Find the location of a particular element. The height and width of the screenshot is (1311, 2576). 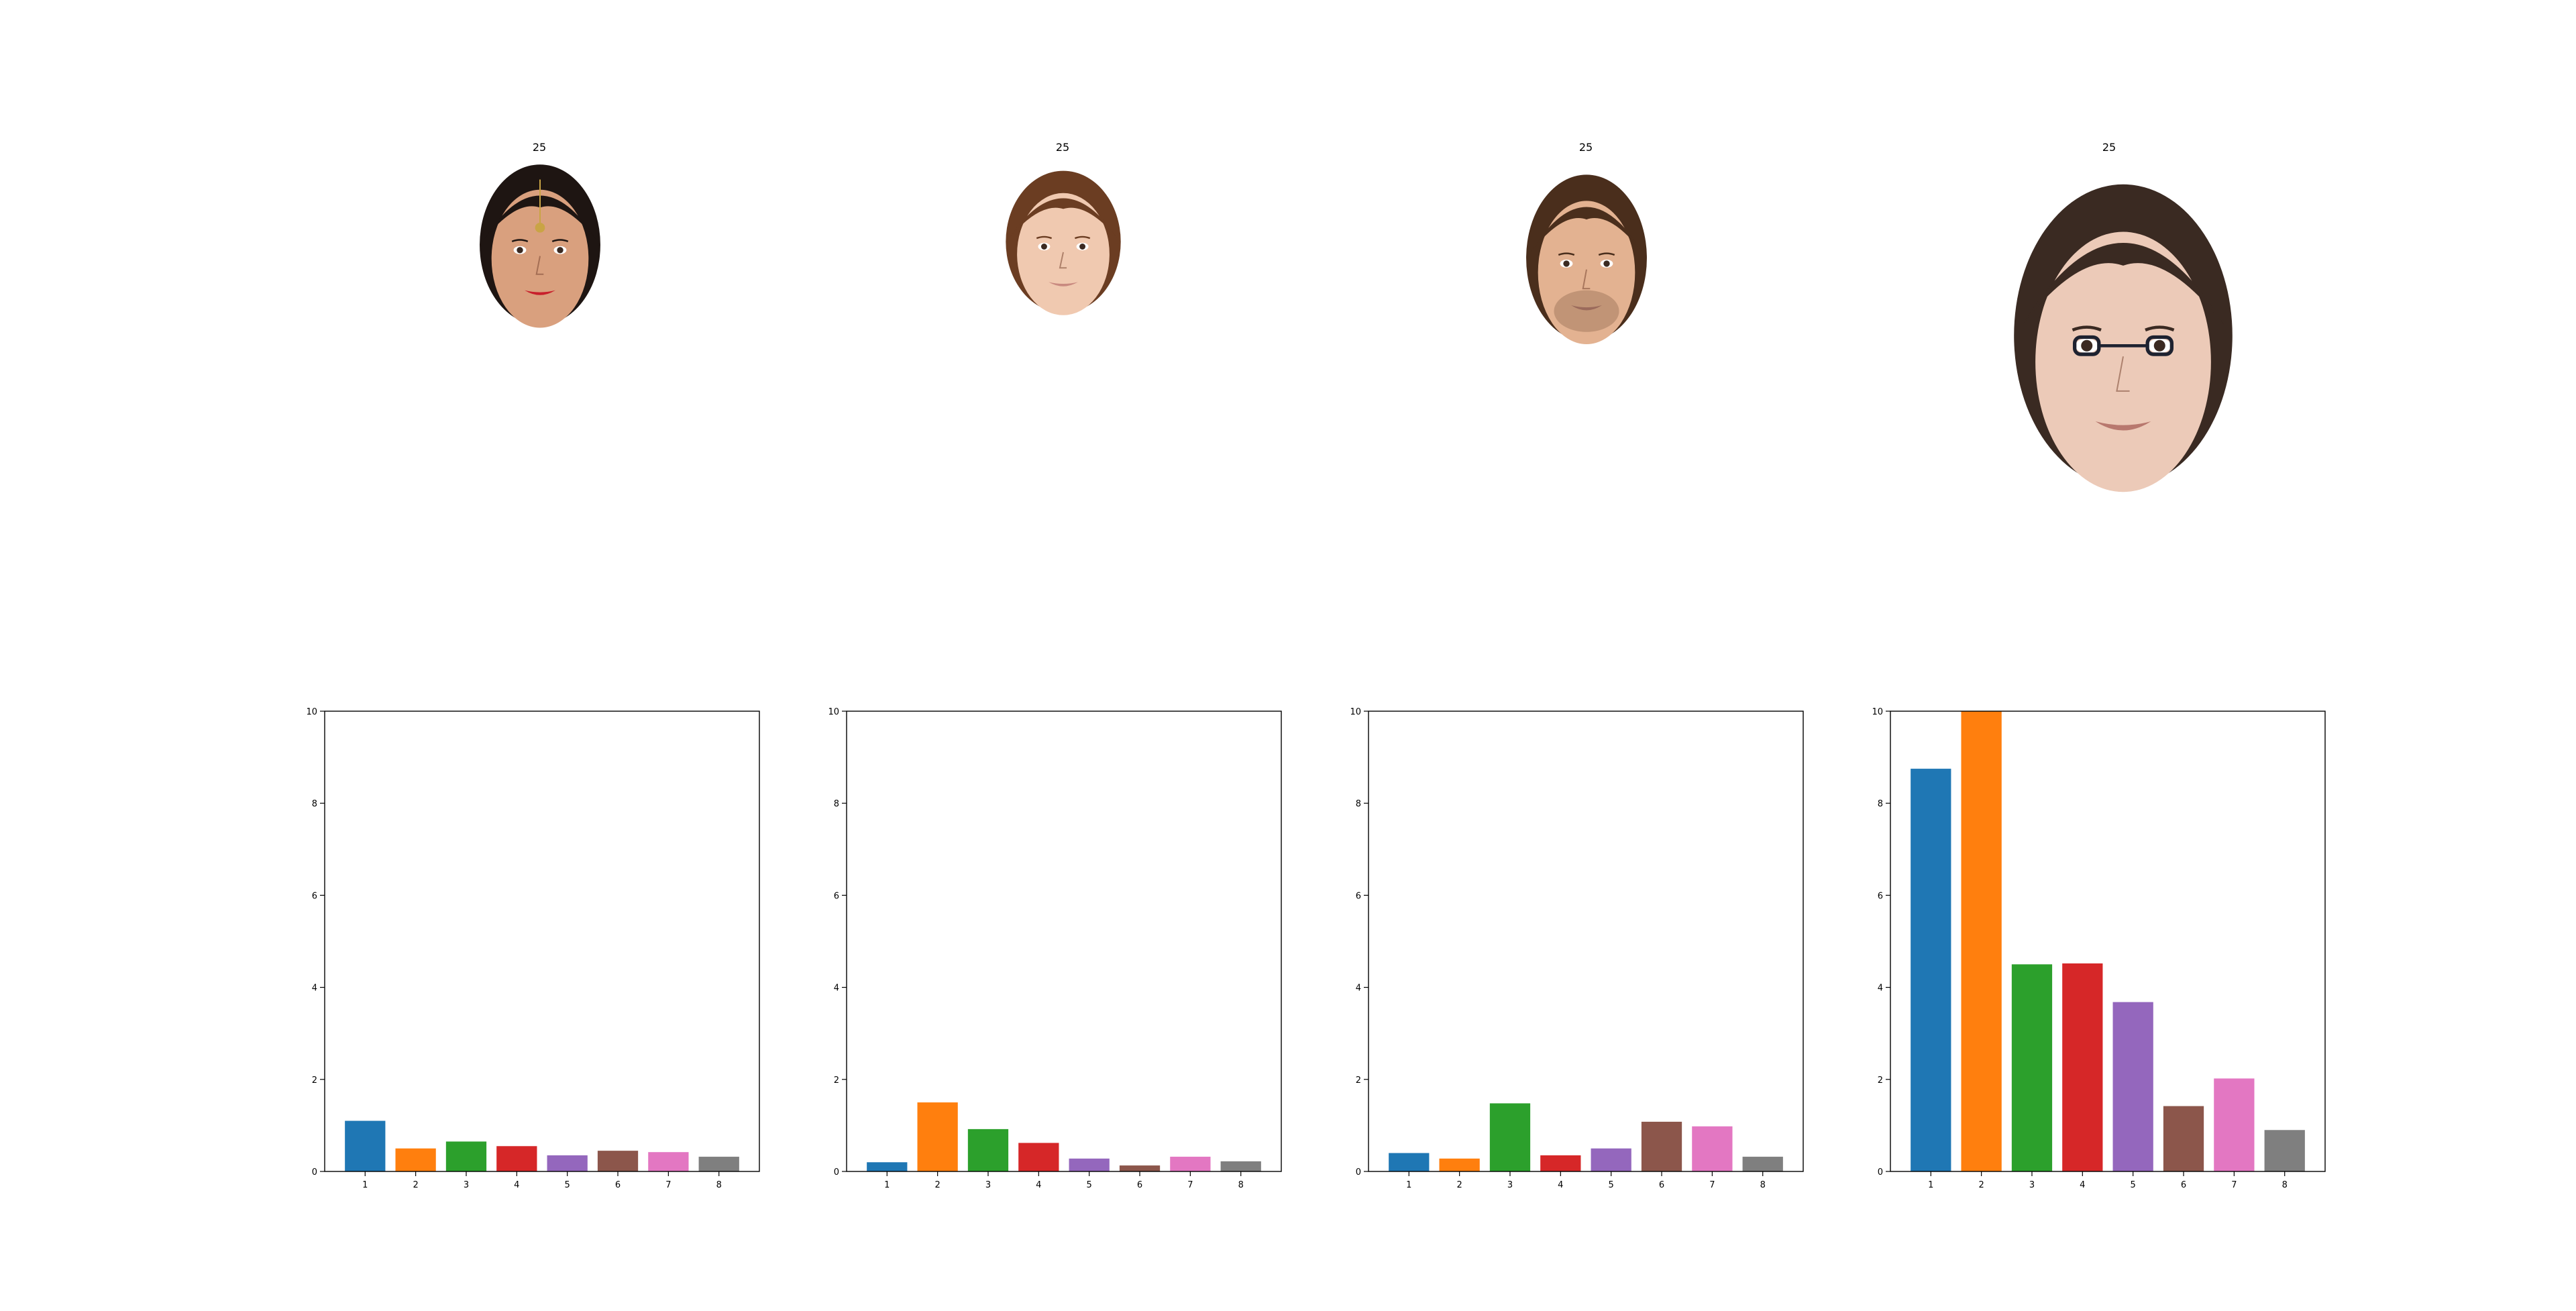

face-title-4: 25 is located at coordinates (2109, 147).